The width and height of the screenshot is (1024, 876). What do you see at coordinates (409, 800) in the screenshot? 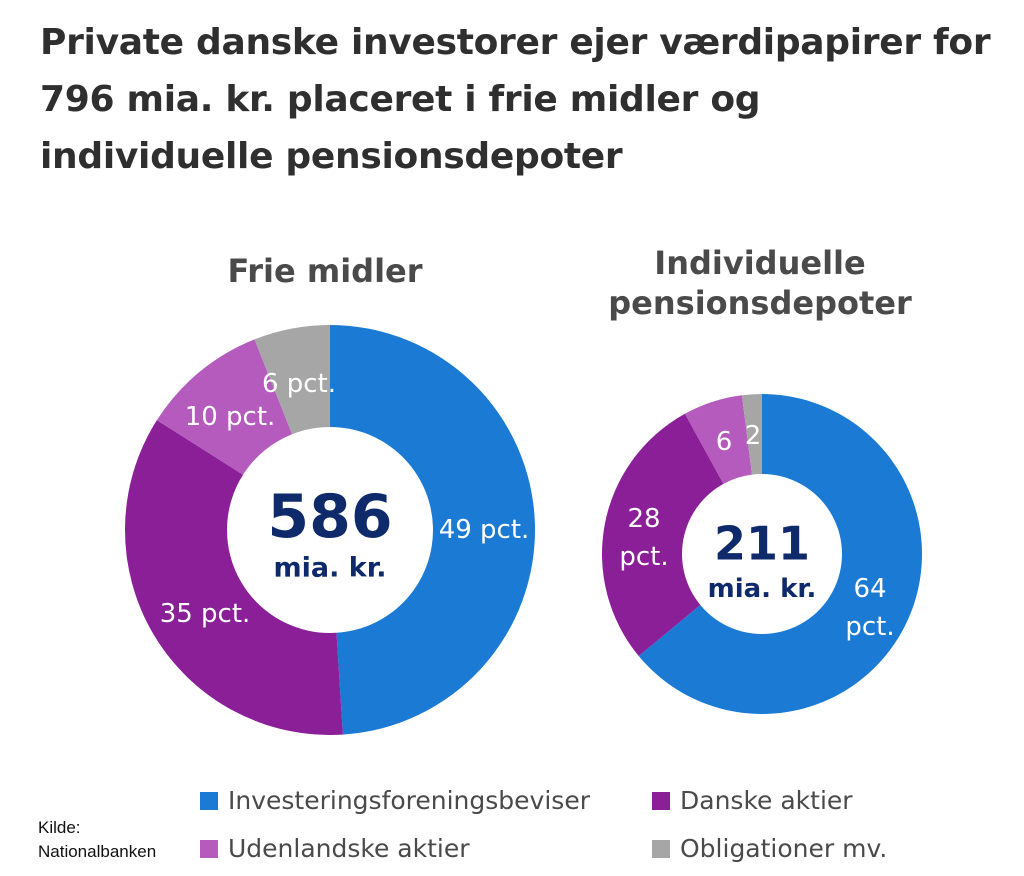
I see `legend-label: Investeringsforeningsbeviser` at bounding box center [409, 800].